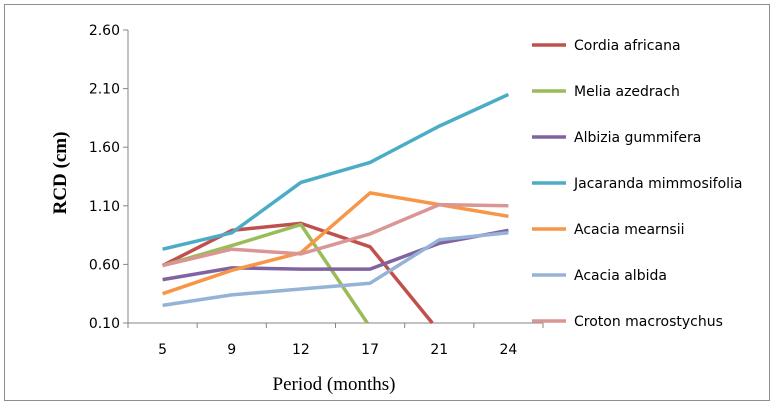 This screenshot has width=776, height=407. Describe the element at coordinates (334, 384) in the screenshot. I see `x-axis-title: Period (months)` at that location.